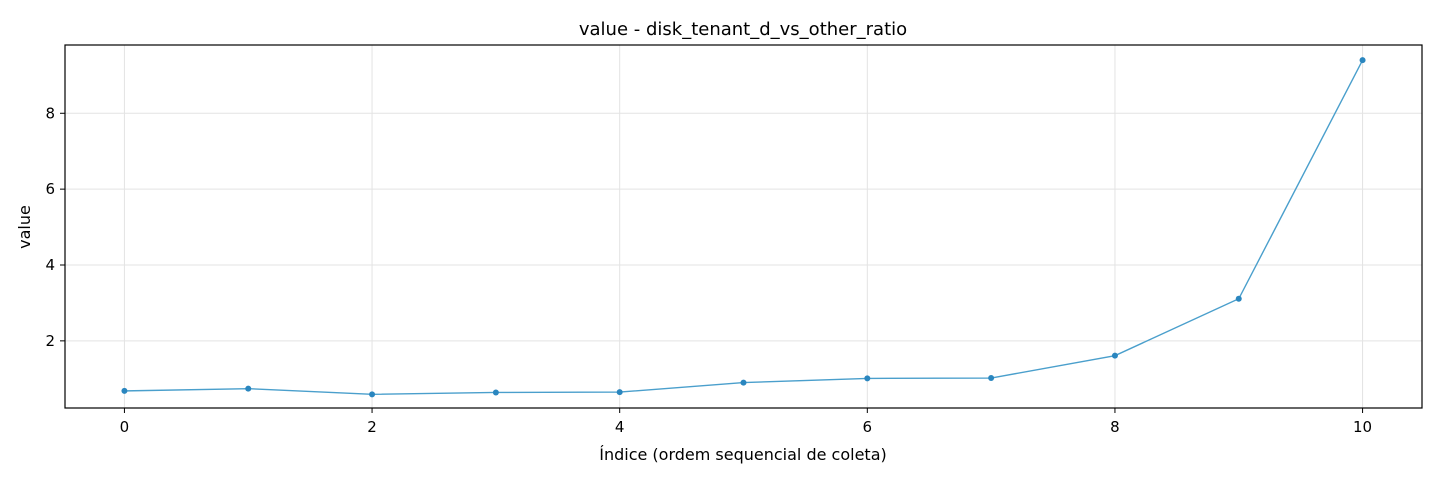 The width and height of the screenshot is (1440, 480). Describe the element at coordinates (743, 454) in the screenshot. I see `x-axis-label: Índice (ordem sequencial de coleta)` at that location.